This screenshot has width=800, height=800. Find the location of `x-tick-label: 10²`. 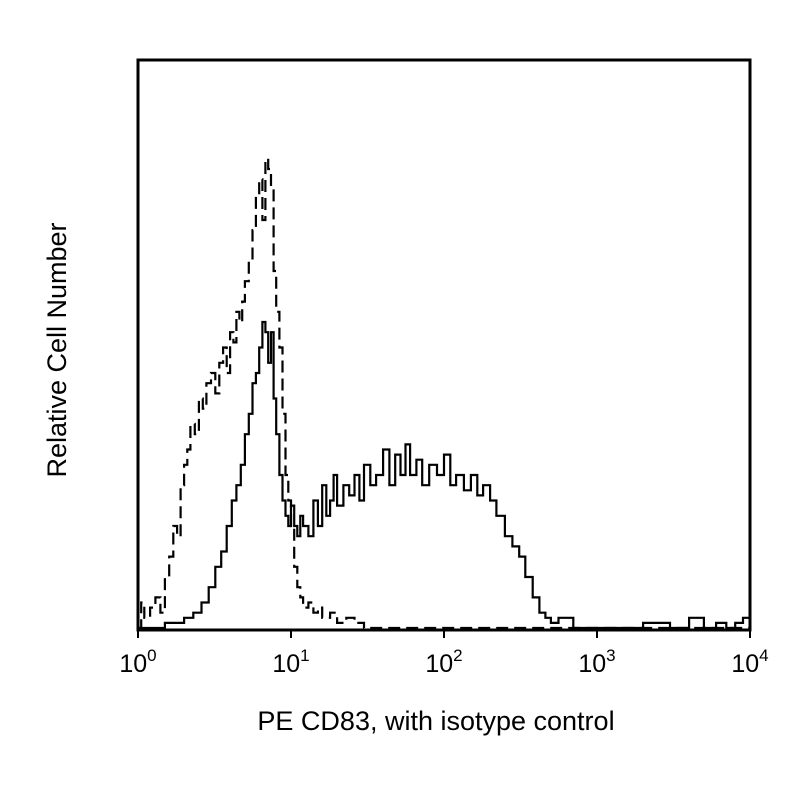

x-tick-label: 10² is located at coordinates (443, 662).